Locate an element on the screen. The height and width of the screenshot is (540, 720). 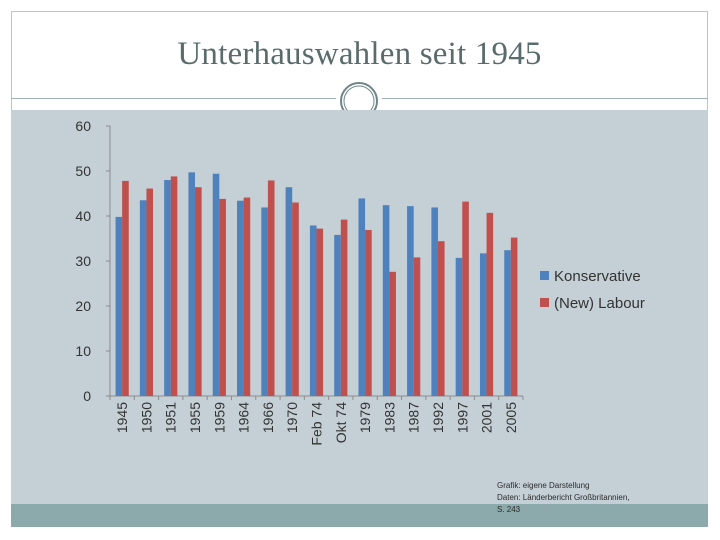
x-tick-label: Okt 74 is located at coordinates (341, 422).